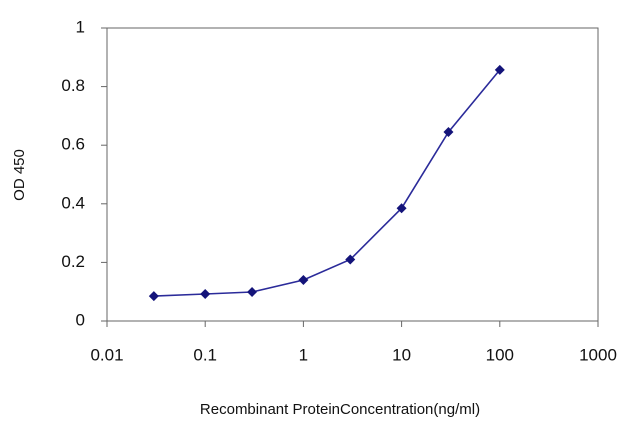 This screenshot has height=427, width=640. What do you see at coordinates (401, 354) in the screenshot?
I see `x-tick-label: 10` at bounding box center [401, 354].